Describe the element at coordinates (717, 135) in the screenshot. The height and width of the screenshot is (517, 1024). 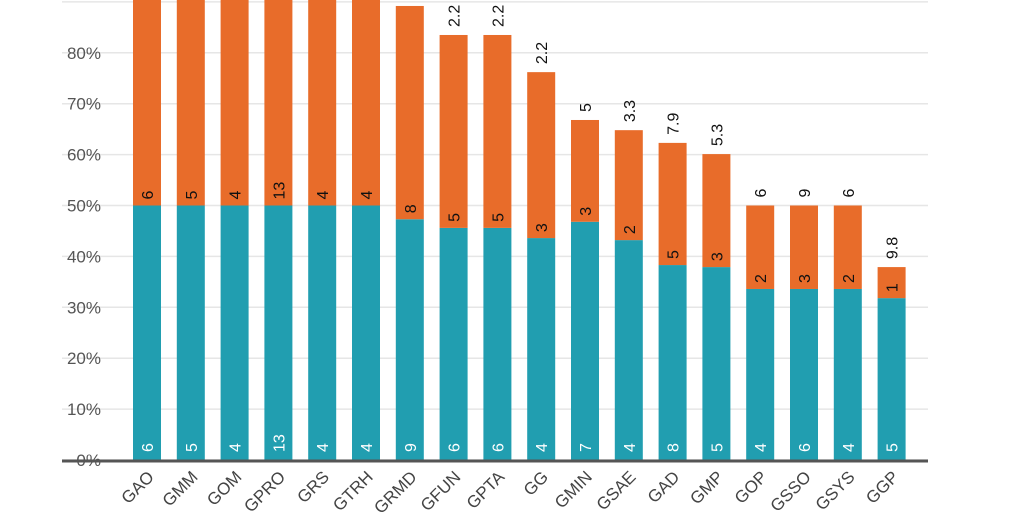
I see `bar-top-label: 5.3` at that location.